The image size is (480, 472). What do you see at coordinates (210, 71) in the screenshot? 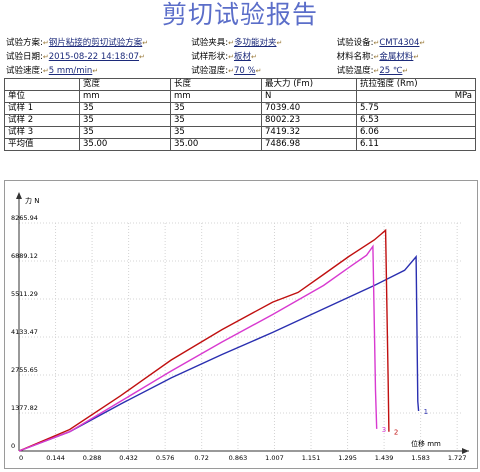
I see `humidity-label: 试验湿度:` at bounding box center [210, 71].